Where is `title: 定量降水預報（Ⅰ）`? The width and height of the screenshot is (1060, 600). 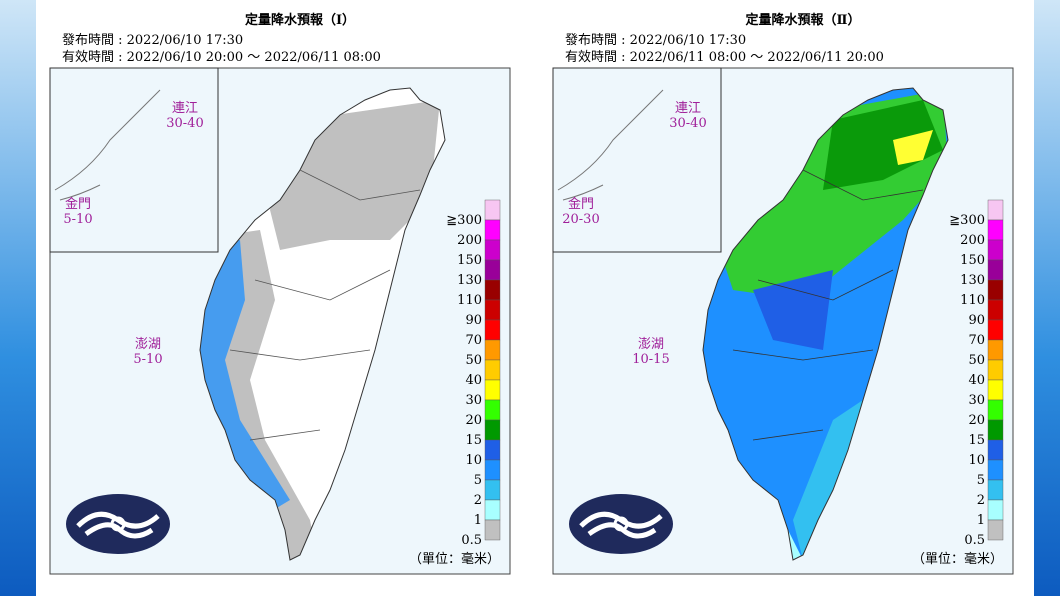
title: 定量降水預報（Ⅰ） is located at coordinates (299, 20).